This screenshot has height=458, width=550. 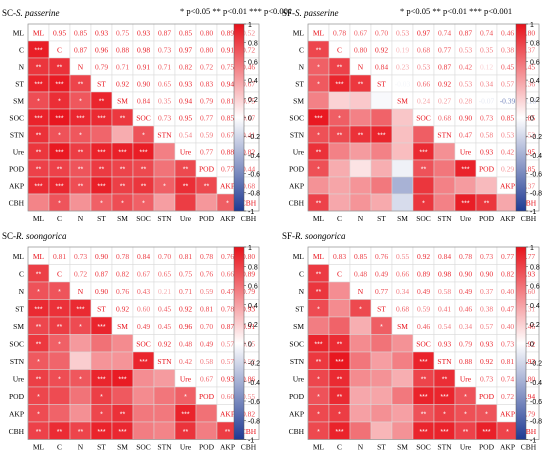 What do you see at coordinates (529, 431) in the screenshot?
I see `diagonal-label: CBH` at bounding box center [529, 431].